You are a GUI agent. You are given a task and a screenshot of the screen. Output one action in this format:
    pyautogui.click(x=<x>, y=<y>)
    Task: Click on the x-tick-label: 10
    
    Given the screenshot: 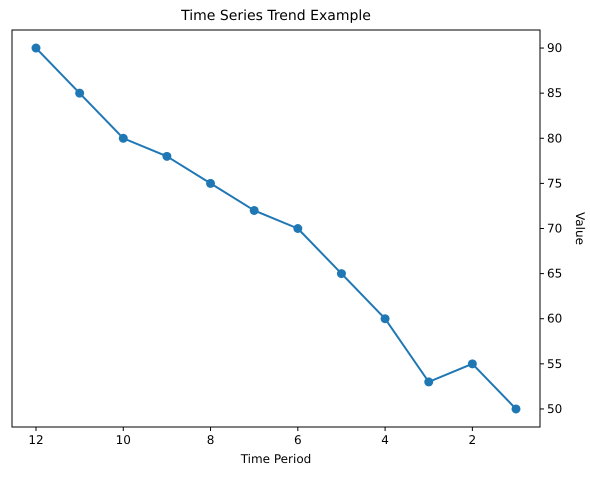 What is the action you would take?
    pyautogui.click(x=123, y=440)
    